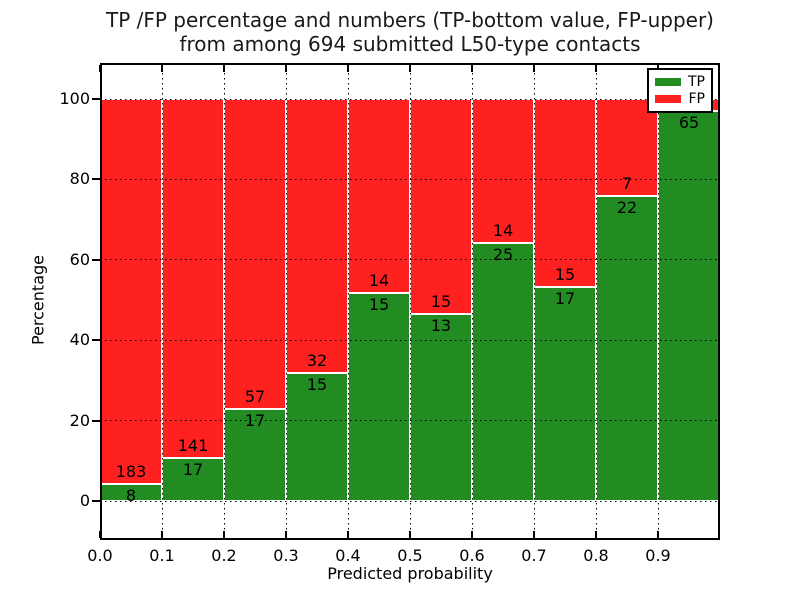 This screenshot has width=800, height=600. I want to click on y-tick-label: 20, so click(79, 420).